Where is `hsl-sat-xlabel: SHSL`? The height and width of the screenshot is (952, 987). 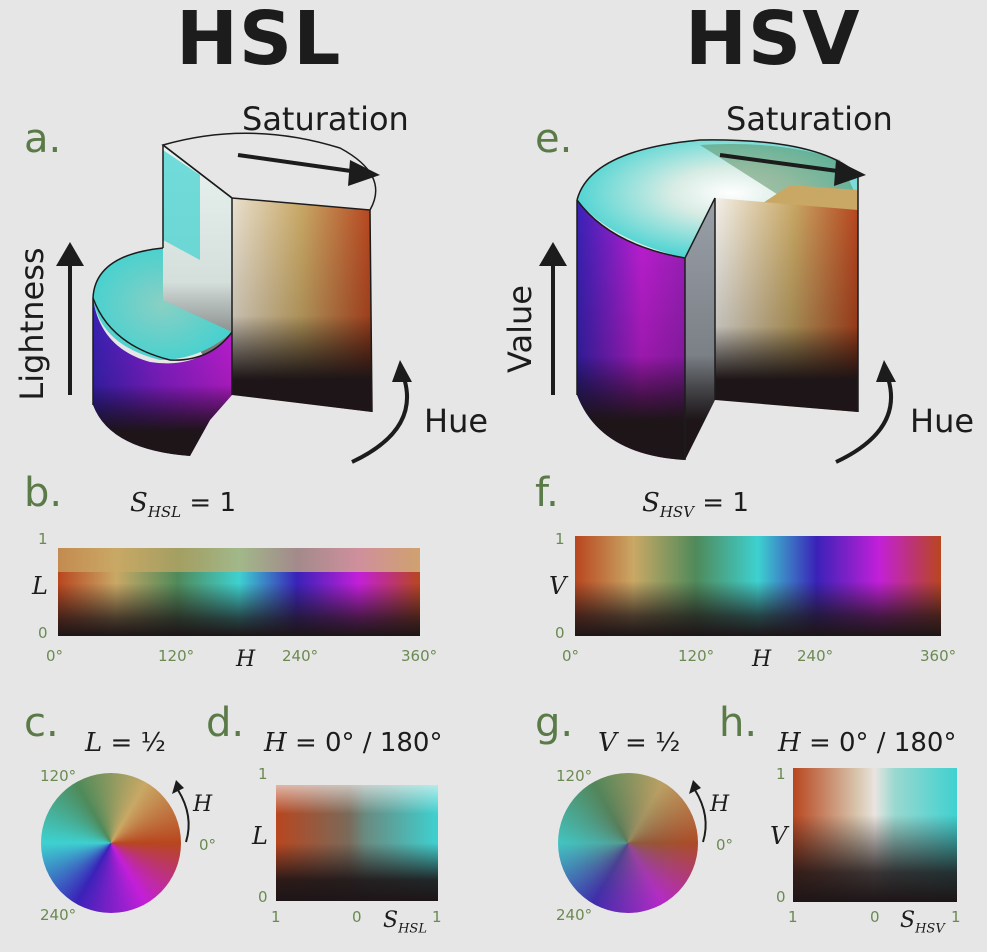 hsl-sat-xlabel: SHSL is located at coordinates (405, 922).